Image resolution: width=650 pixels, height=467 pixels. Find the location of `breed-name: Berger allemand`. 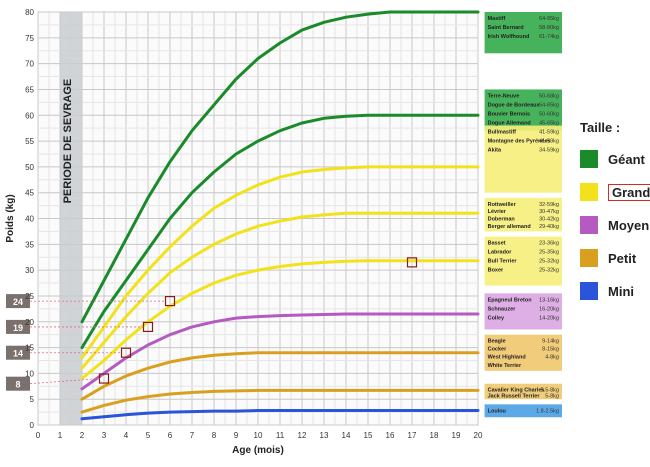

breed-name: Berger allemand is located at coordinates (509, 227).